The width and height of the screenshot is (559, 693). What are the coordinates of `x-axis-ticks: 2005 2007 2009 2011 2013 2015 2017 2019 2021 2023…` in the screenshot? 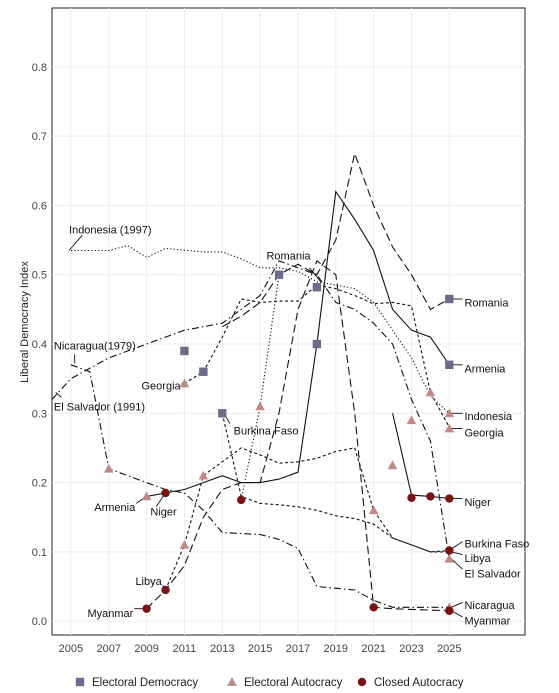 It's located at (260, 649).